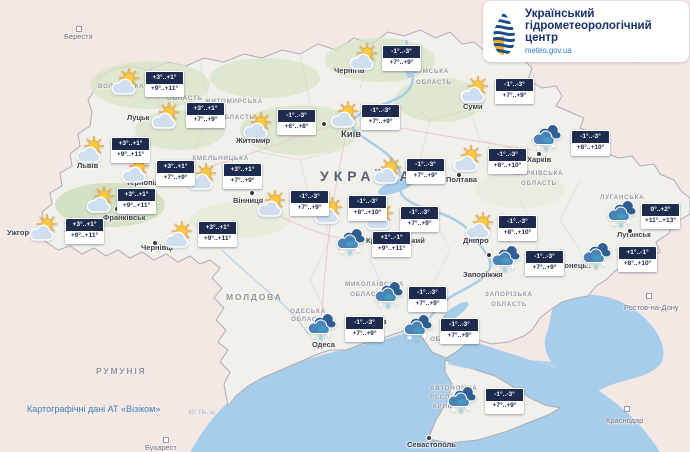 This screenshot has width=690, height=452. What do you see at coordinates (84, 231) in the screenshot?
I see `temp-badge-uzhhorod: +3°..+1° +9°..+11°` at bounding box center [84, 231].